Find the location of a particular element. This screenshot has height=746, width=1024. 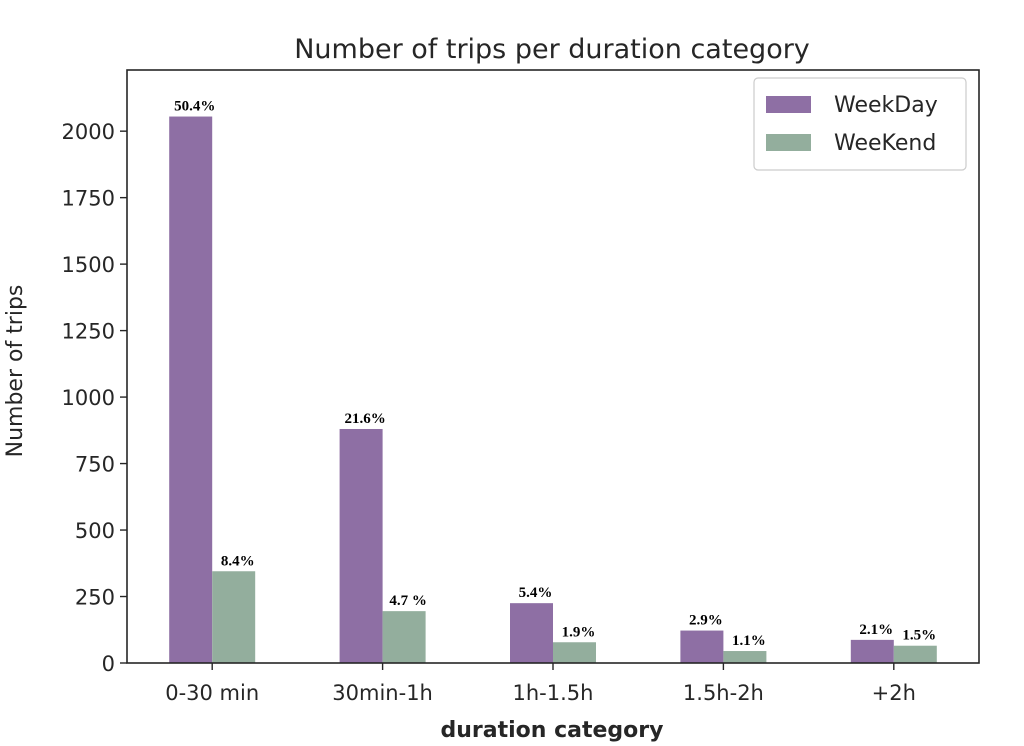

chart-title: Number of trips per duration category is located at coordinates (552, 49).